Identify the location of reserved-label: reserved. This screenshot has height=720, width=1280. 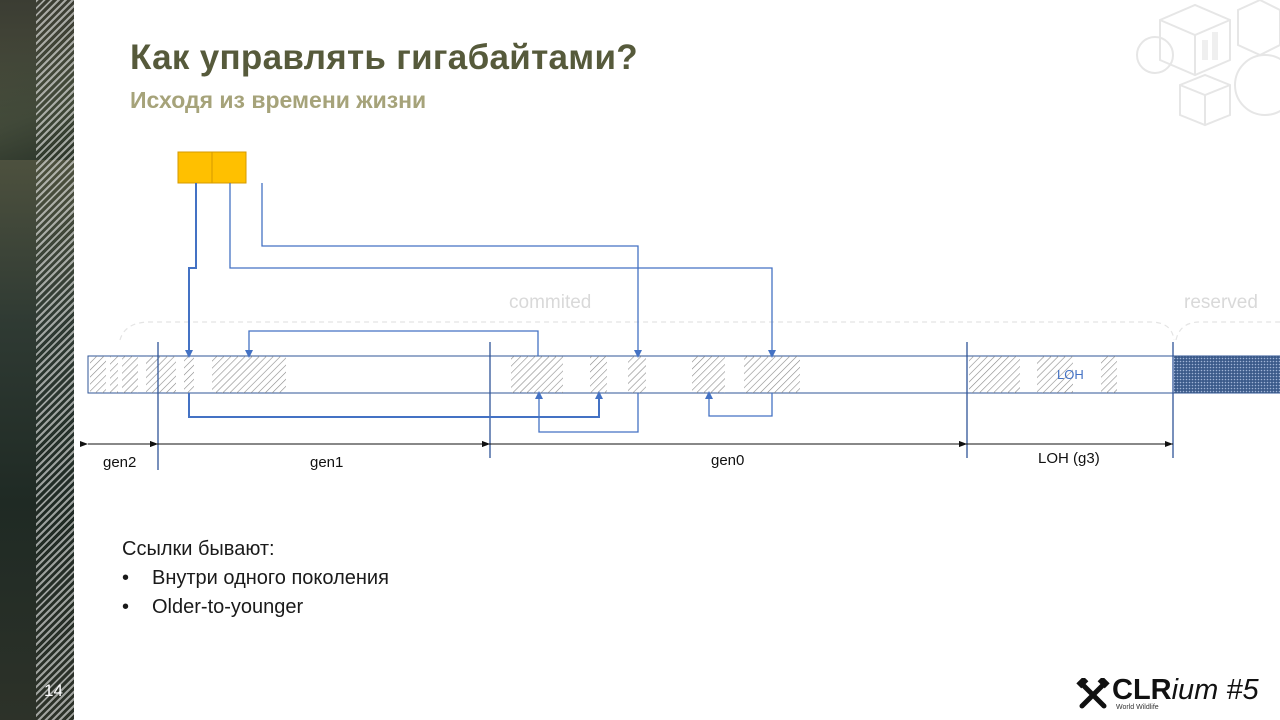
(1221, 302).